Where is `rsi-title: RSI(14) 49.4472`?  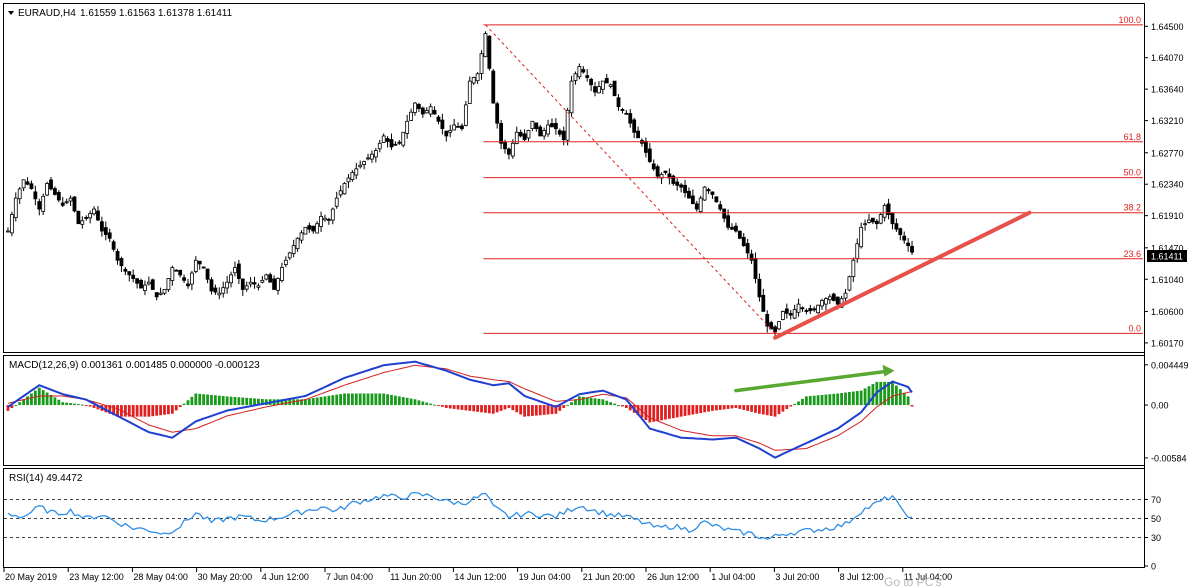
rsi-title: RSI(14) 49.4472 is located at coordinates (46, 478).